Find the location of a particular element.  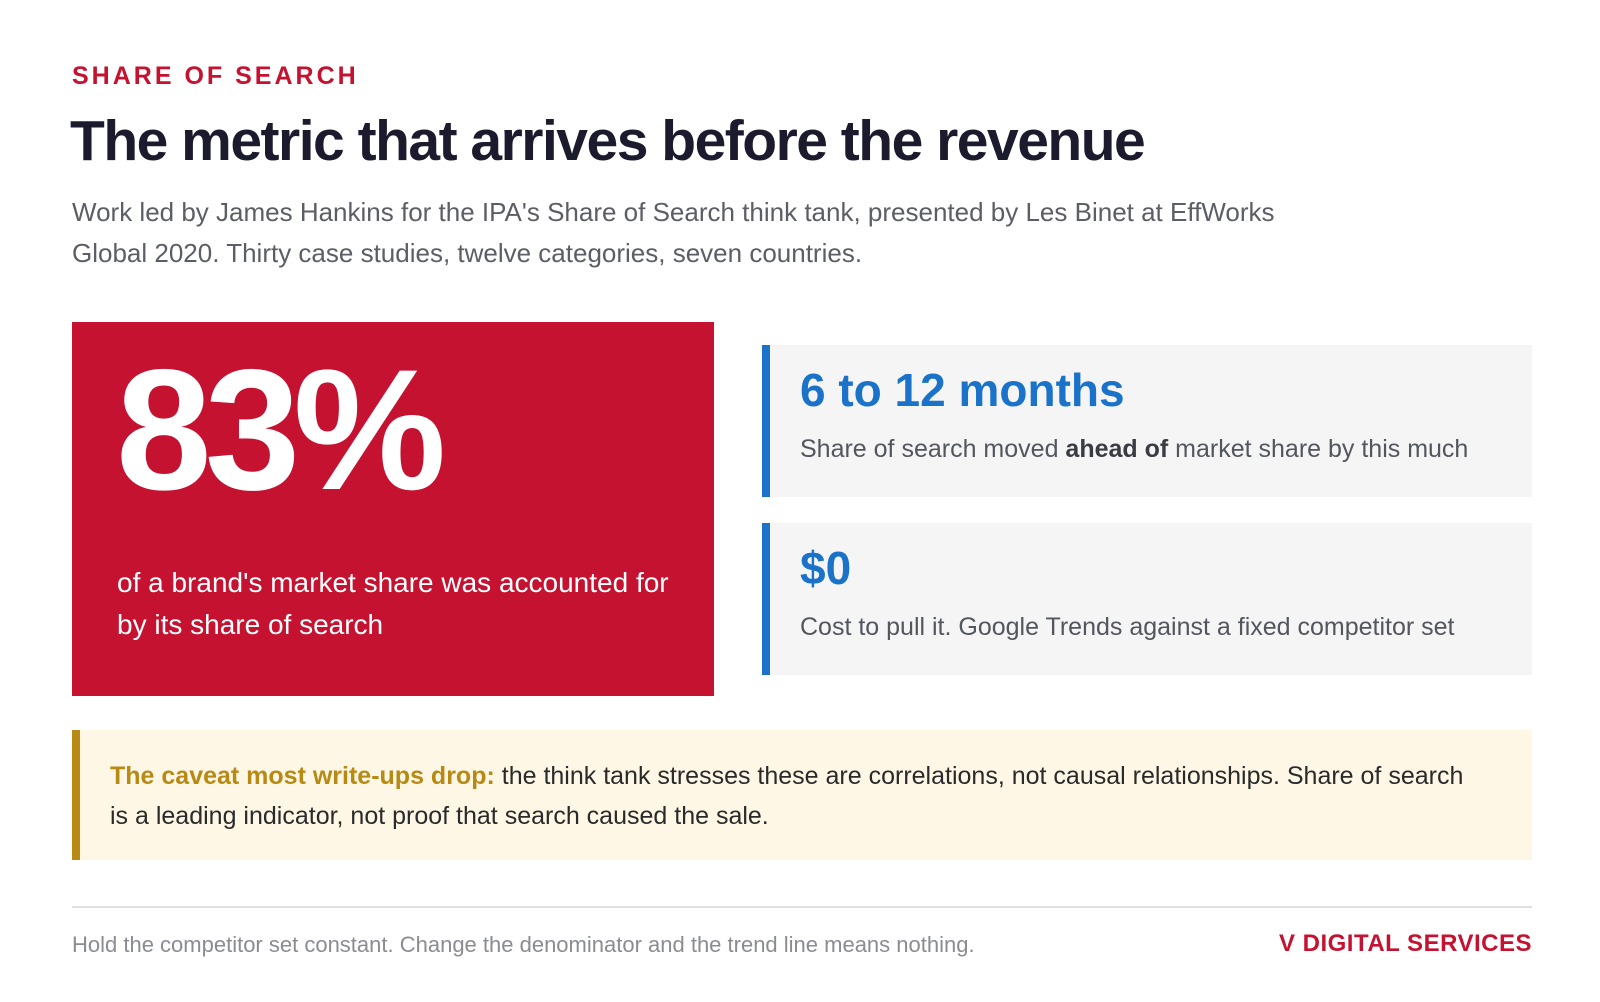

eyebrow-label: SHARE OF SEARCH is located at coordinates (215, 76).